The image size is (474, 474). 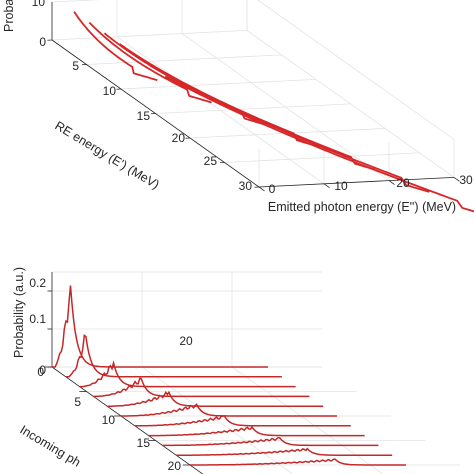 What do you see at coordinates (466, 180) in the screenshot?
I see `top-x-tick: 30` at bounding box center [466, 180].